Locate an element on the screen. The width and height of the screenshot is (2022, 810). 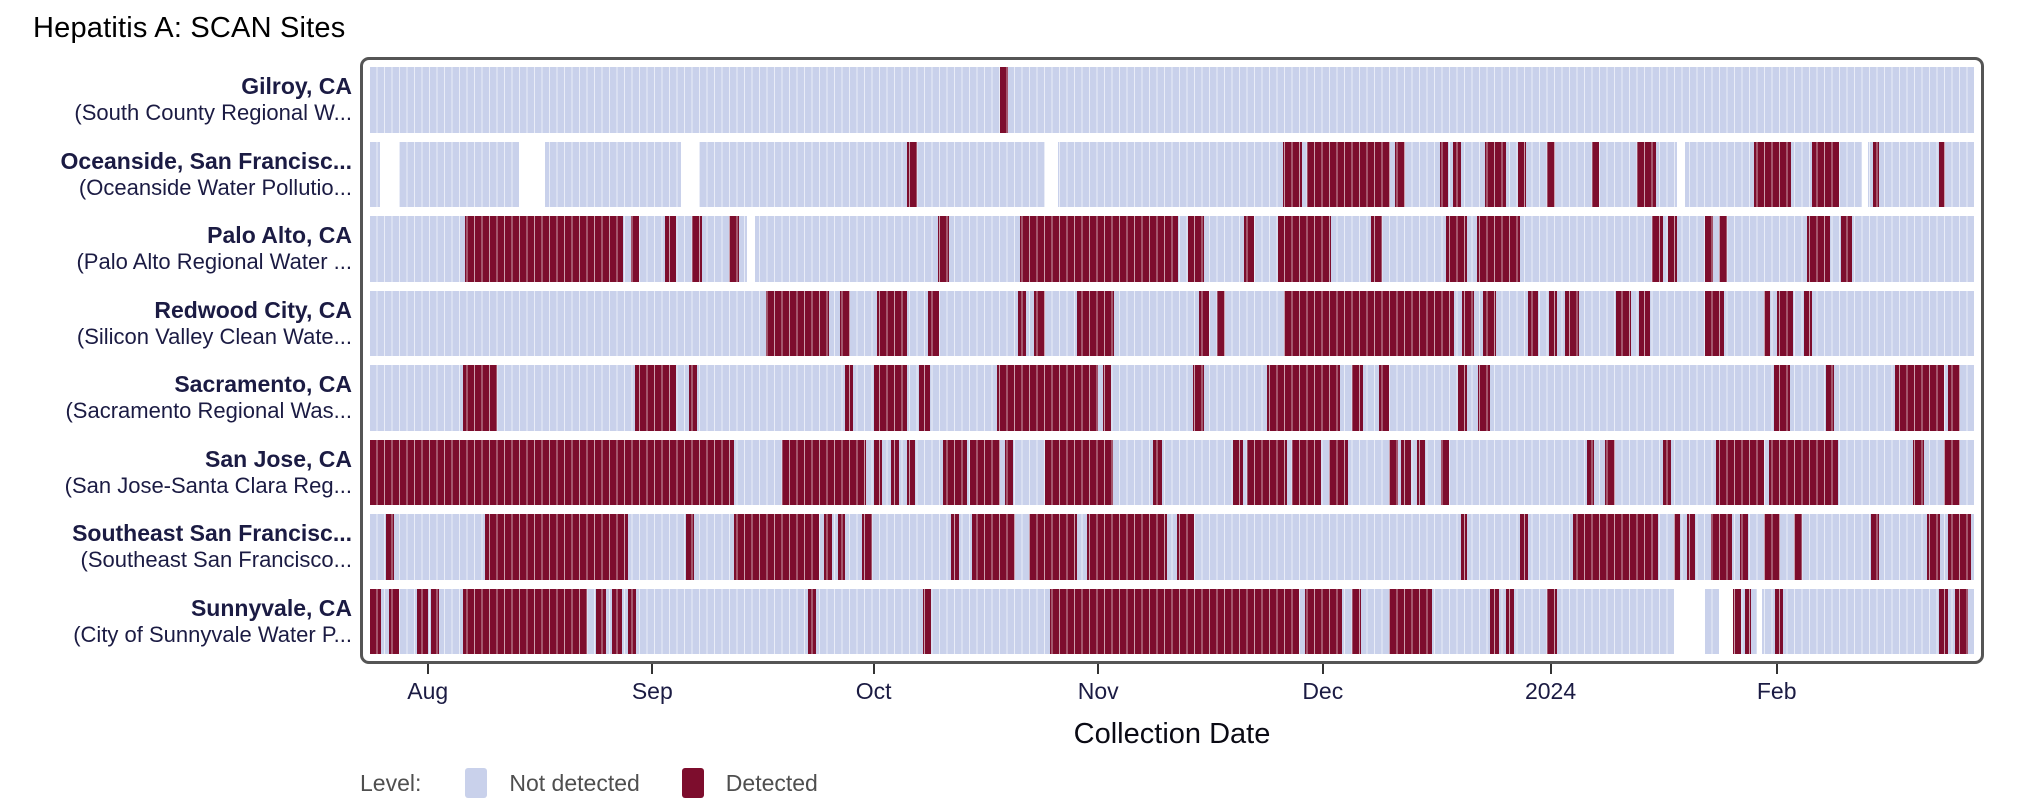
x-axis-title: Collection Date is located at coordinates (1172, 734).